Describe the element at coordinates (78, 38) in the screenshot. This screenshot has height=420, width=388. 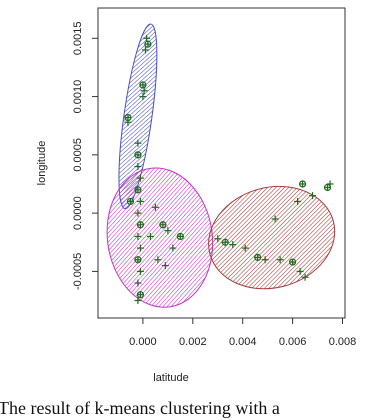
I see `y-tick-label: 0.0015` at that location.